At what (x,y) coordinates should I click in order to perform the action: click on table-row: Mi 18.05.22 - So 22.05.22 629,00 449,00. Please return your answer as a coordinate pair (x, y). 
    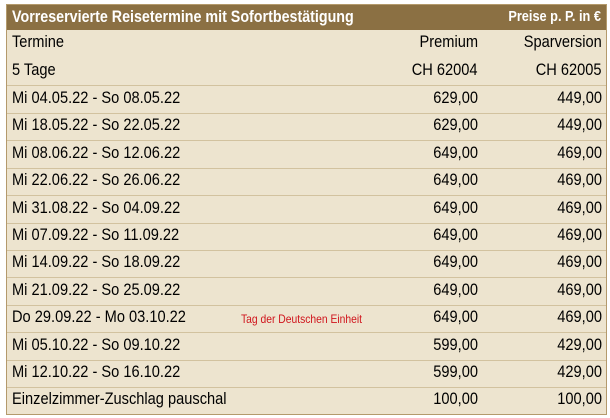
    Looking at the image, I should click on (306, 127).